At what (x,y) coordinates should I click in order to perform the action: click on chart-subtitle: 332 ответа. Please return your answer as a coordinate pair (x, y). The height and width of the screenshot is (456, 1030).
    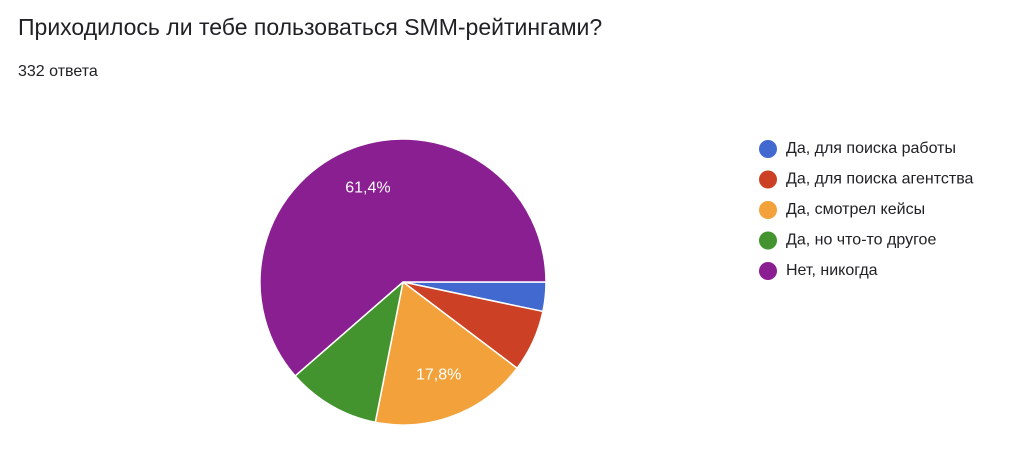
    Looking at the image, I should click on (58, 71).